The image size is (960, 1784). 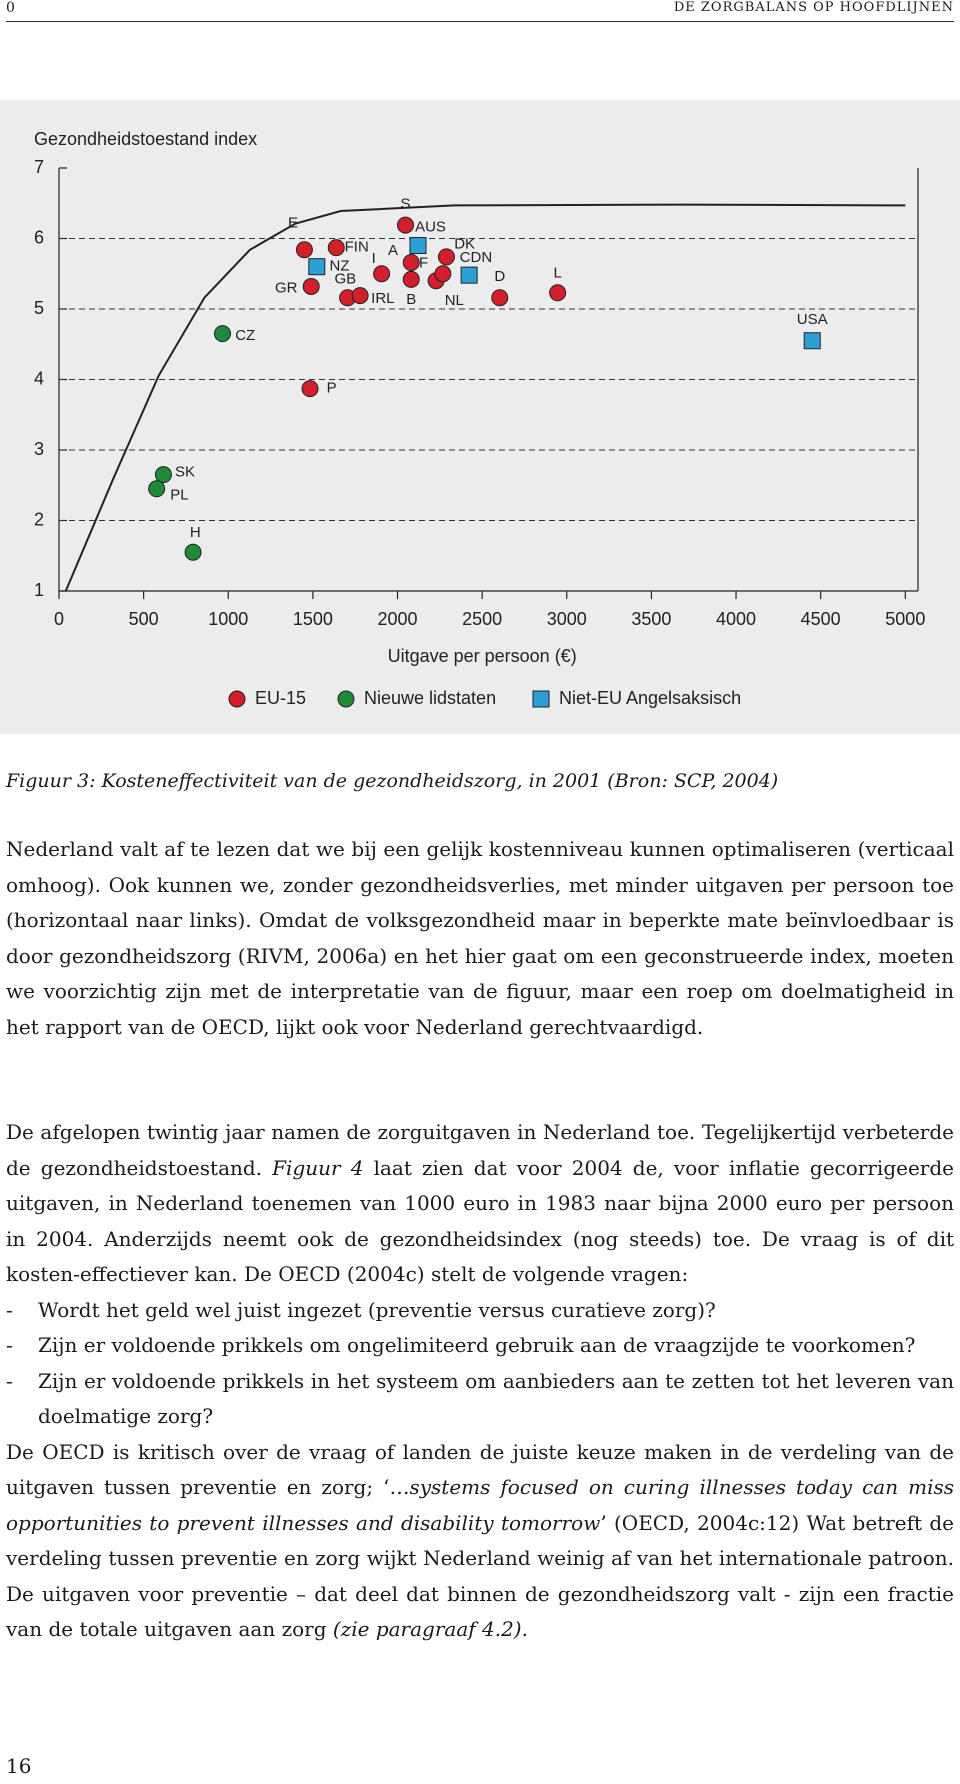 I want to click on point-label: A, so click(x=393, y=250).